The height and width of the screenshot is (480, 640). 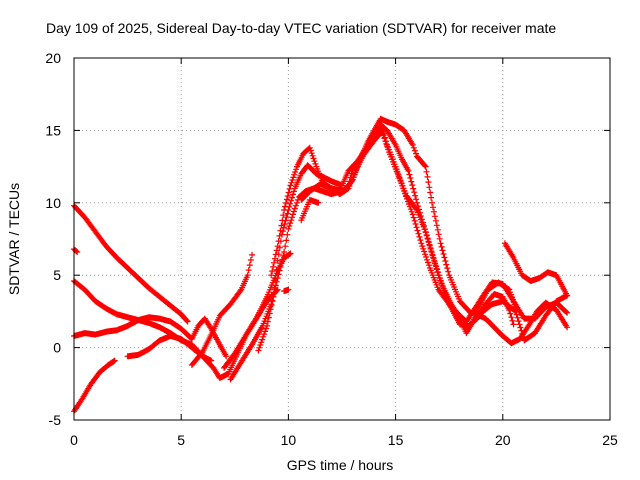 I want to click on x-tick-label: 15, so click(x=396, y=440).